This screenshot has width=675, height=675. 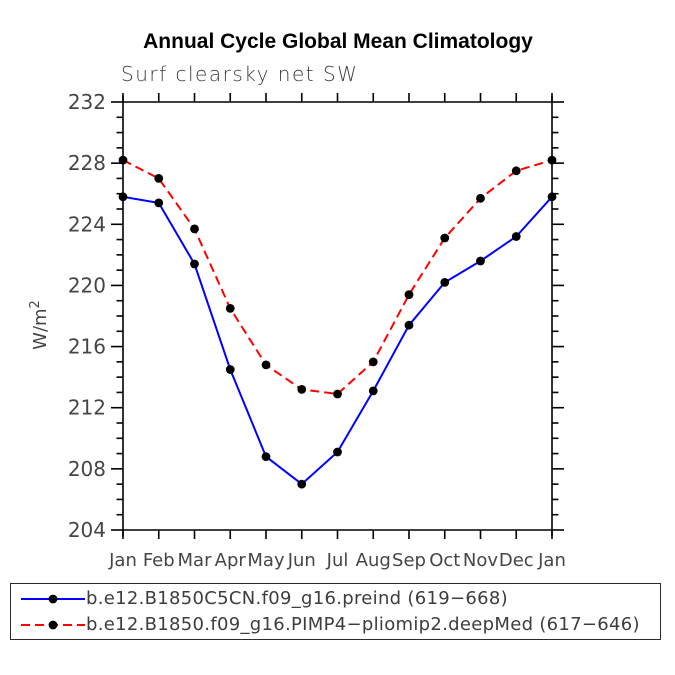 I want to click on x-tick-label: May, so click(x=266, y=560).